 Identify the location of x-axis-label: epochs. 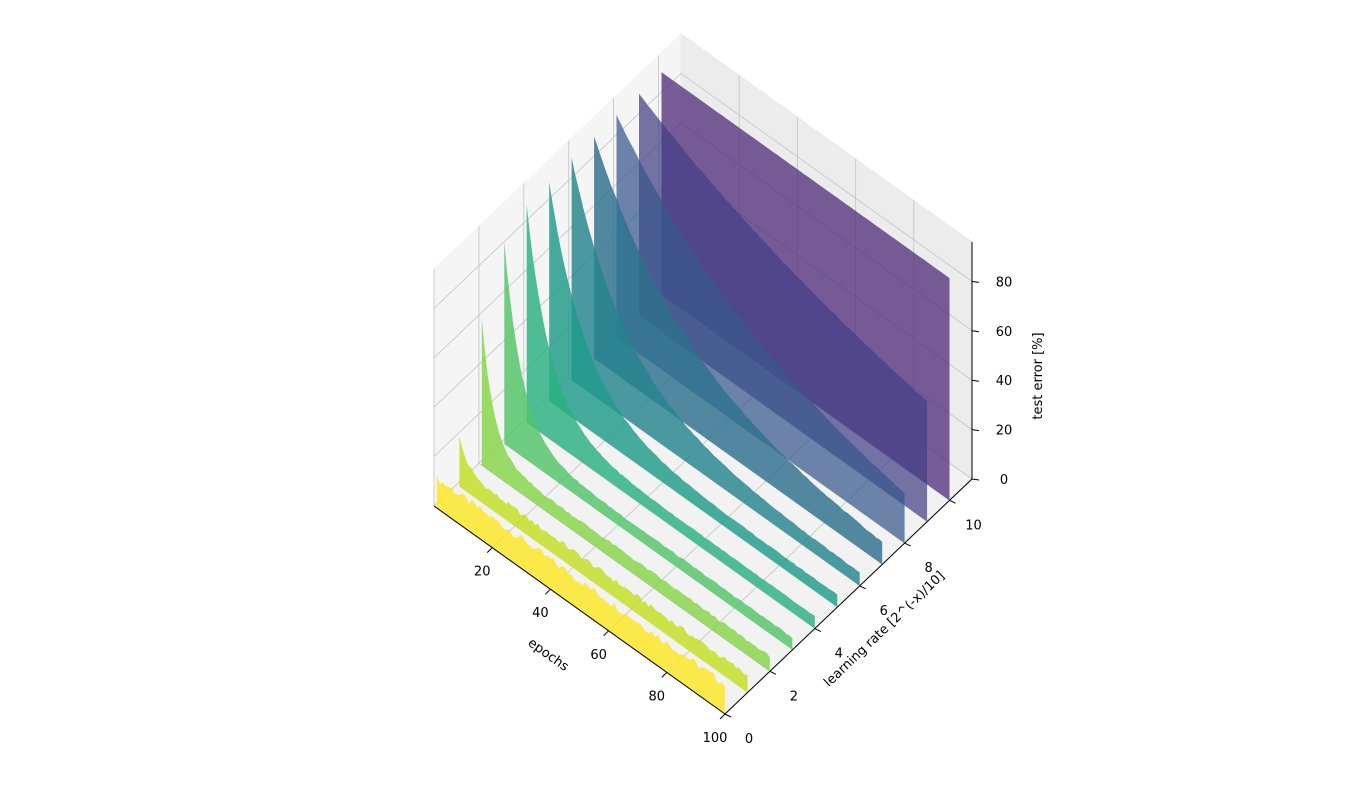
(548, 655).